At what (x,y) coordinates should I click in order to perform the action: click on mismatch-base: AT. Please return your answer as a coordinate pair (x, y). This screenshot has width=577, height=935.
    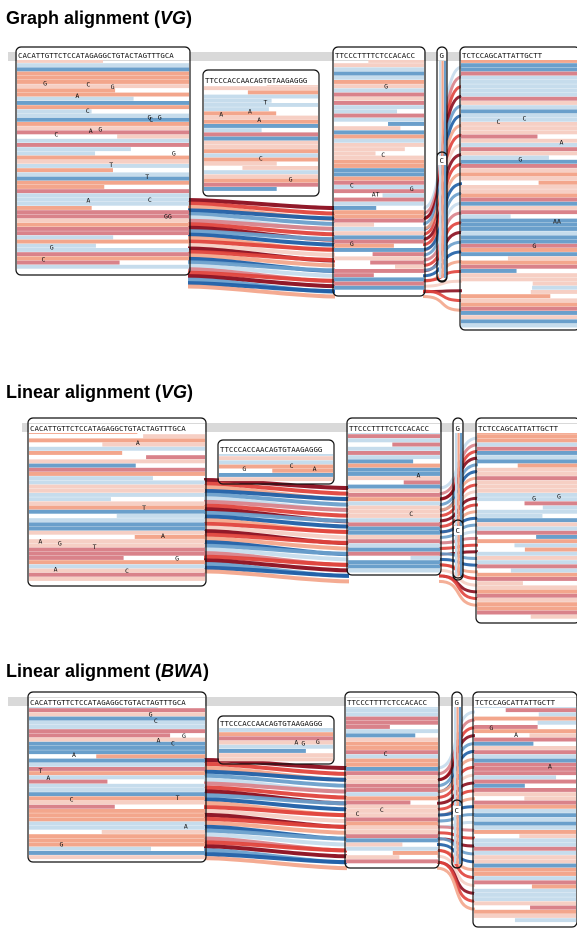
    Looking at the image, I should click on (376, 194).